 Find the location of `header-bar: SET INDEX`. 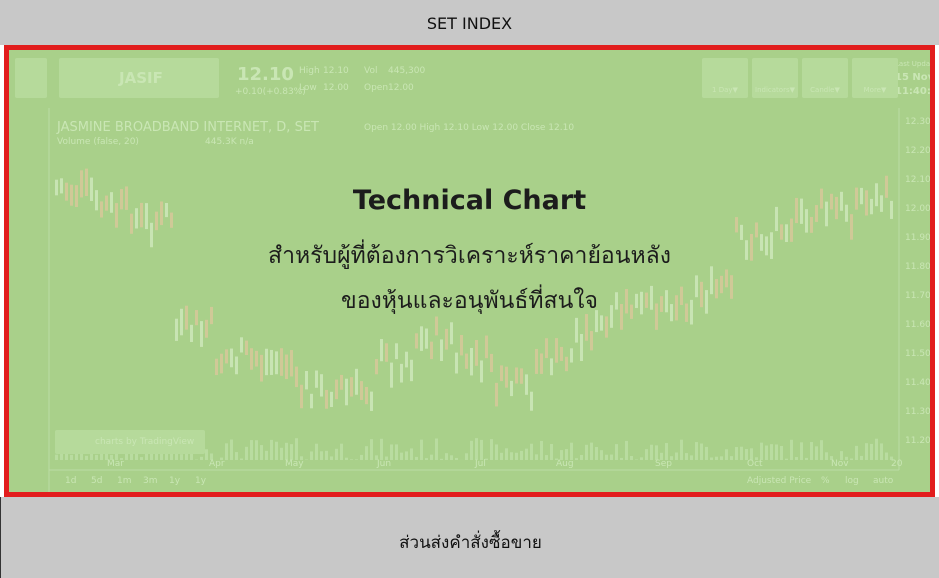

header-bar: SET INDEX is located at coordinates (469, 22).